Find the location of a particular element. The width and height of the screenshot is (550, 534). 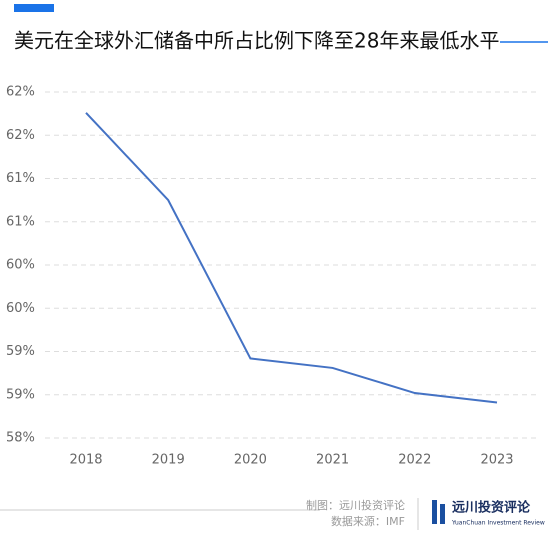

x-tick-label: 2022 is located at coordinates (414, 460).